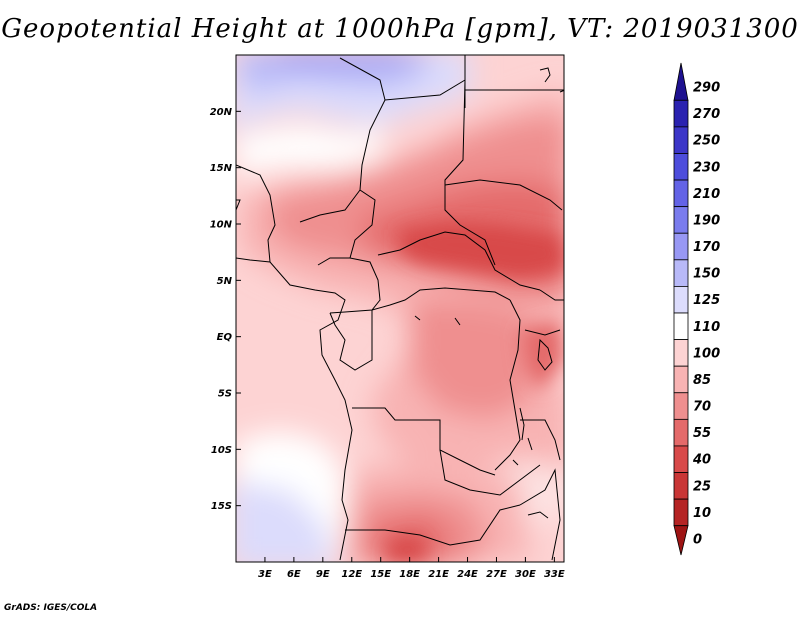 Image resolution: width=800 pixels, height=618 pixels. What do you see at coordinates (496, 574) in the screenshot?
I see `x-tick-label: 27E` at bounding box center [496, 574].